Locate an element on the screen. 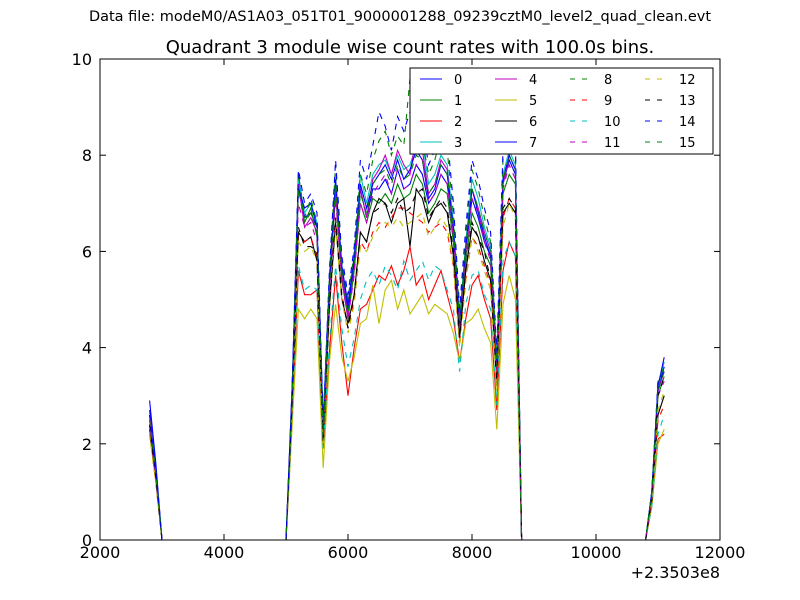  legend-label-12: 12 is located at coordinates (687, 80).